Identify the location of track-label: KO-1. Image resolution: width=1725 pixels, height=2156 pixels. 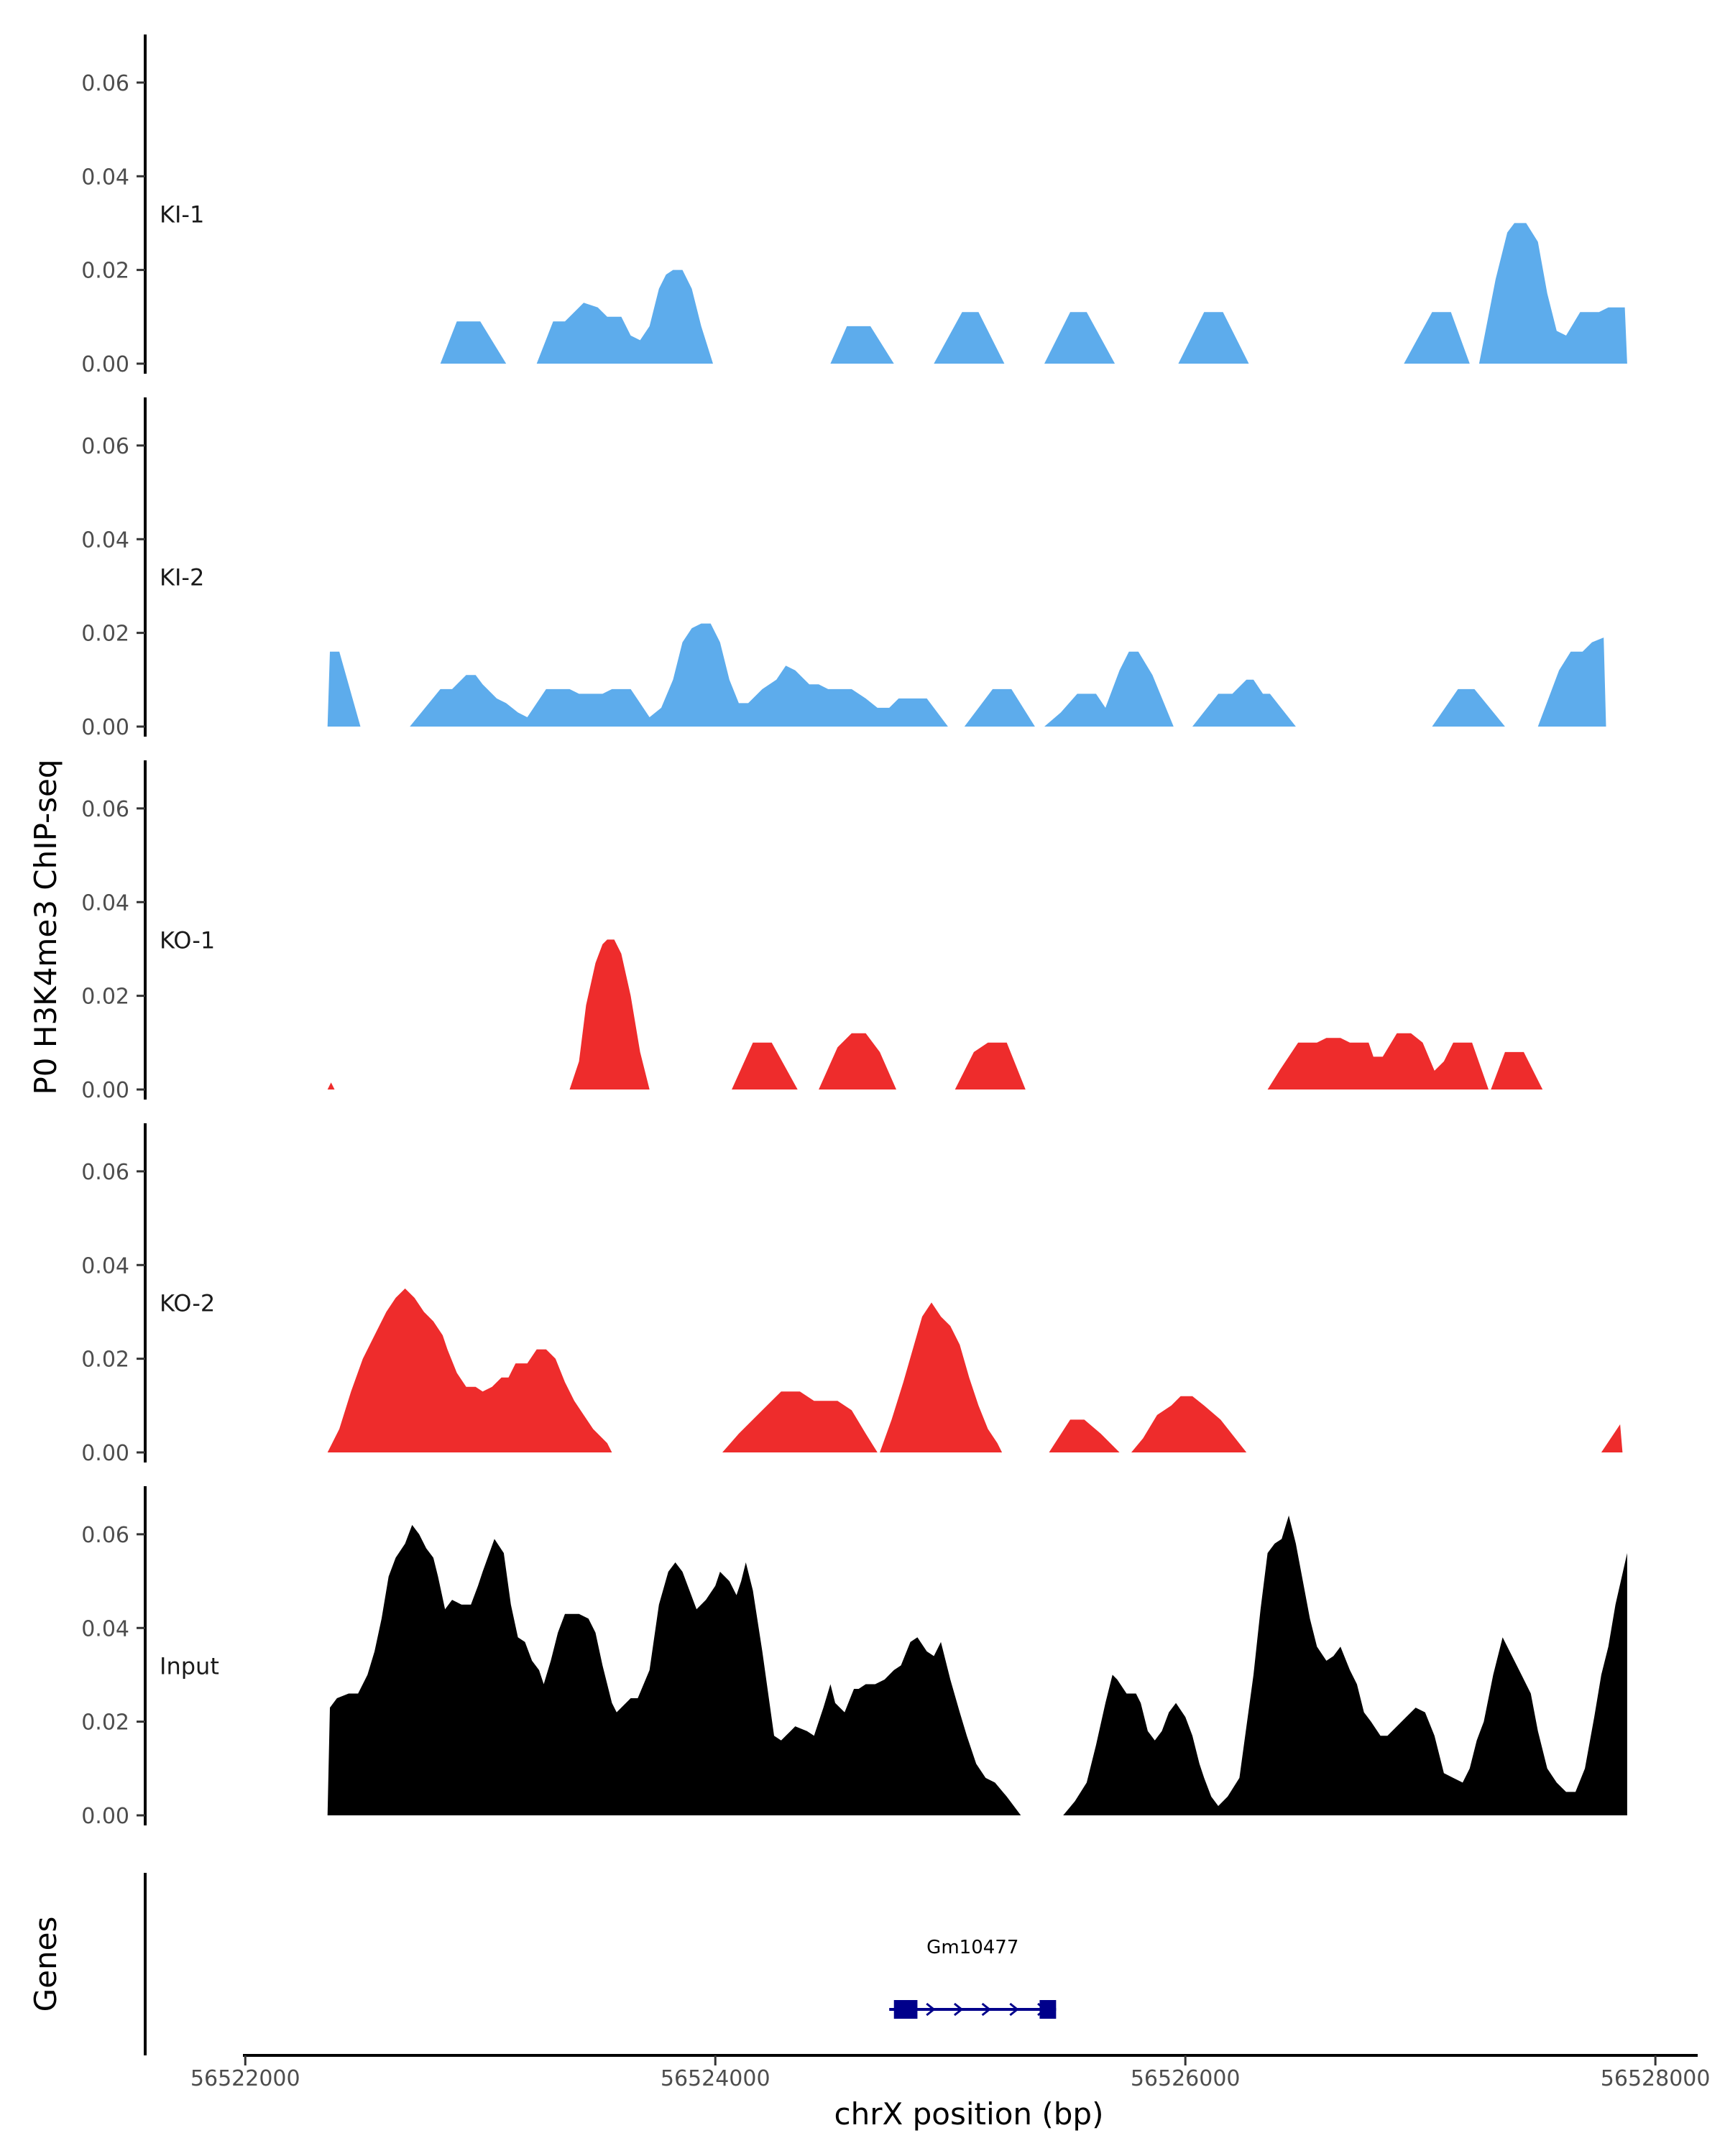
(187, 940).